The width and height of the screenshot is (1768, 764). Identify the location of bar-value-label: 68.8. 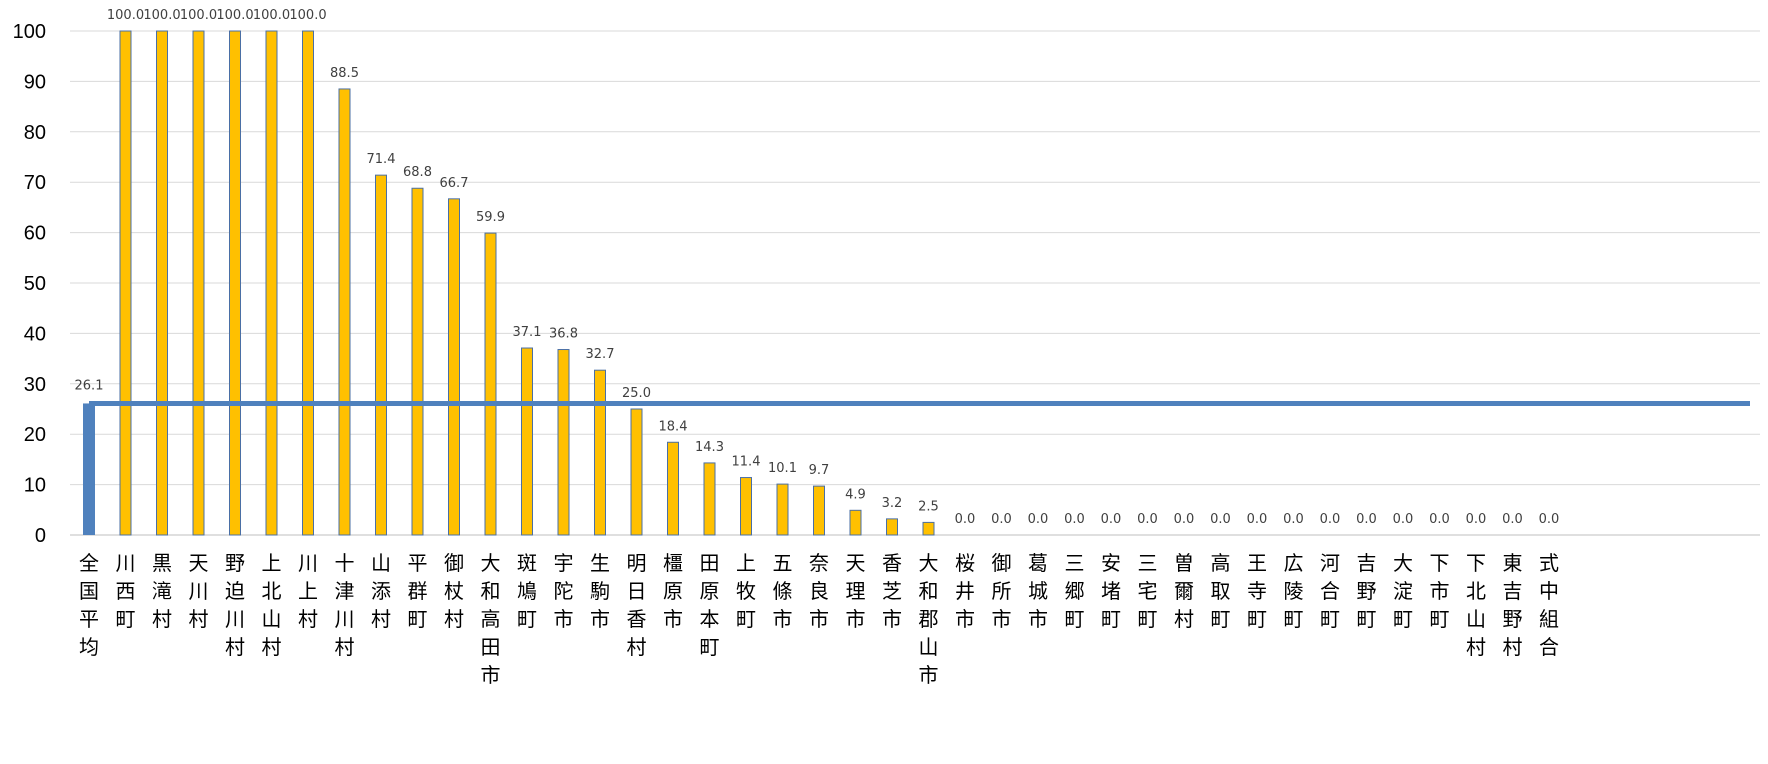
(417, 172).